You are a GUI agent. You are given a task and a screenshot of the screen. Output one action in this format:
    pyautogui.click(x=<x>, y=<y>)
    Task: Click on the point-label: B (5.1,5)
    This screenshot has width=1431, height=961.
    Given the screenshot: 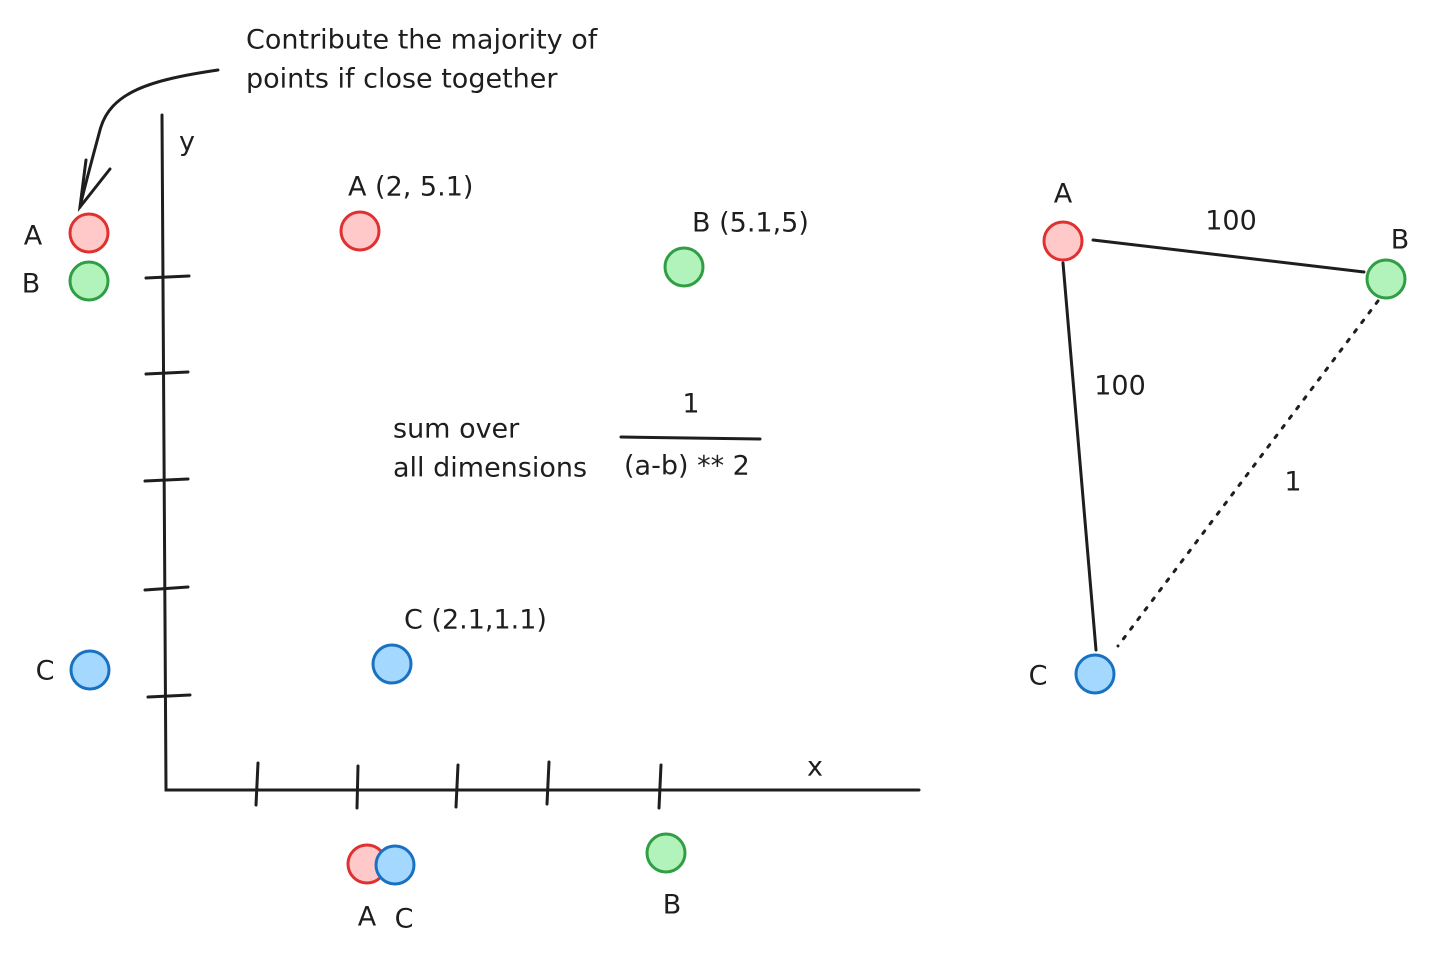 What is the action you would take?
    pyautogui.click(x=750, y=223)
    